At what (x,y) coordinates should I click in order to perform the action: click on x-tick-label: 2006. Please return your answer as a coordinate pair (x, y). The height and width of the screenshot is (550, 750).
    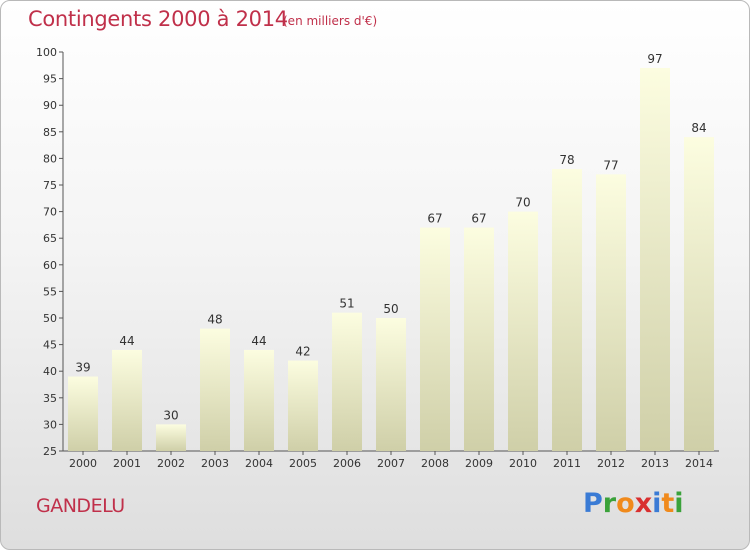
    Looking at the image, I should click on (347, 463).